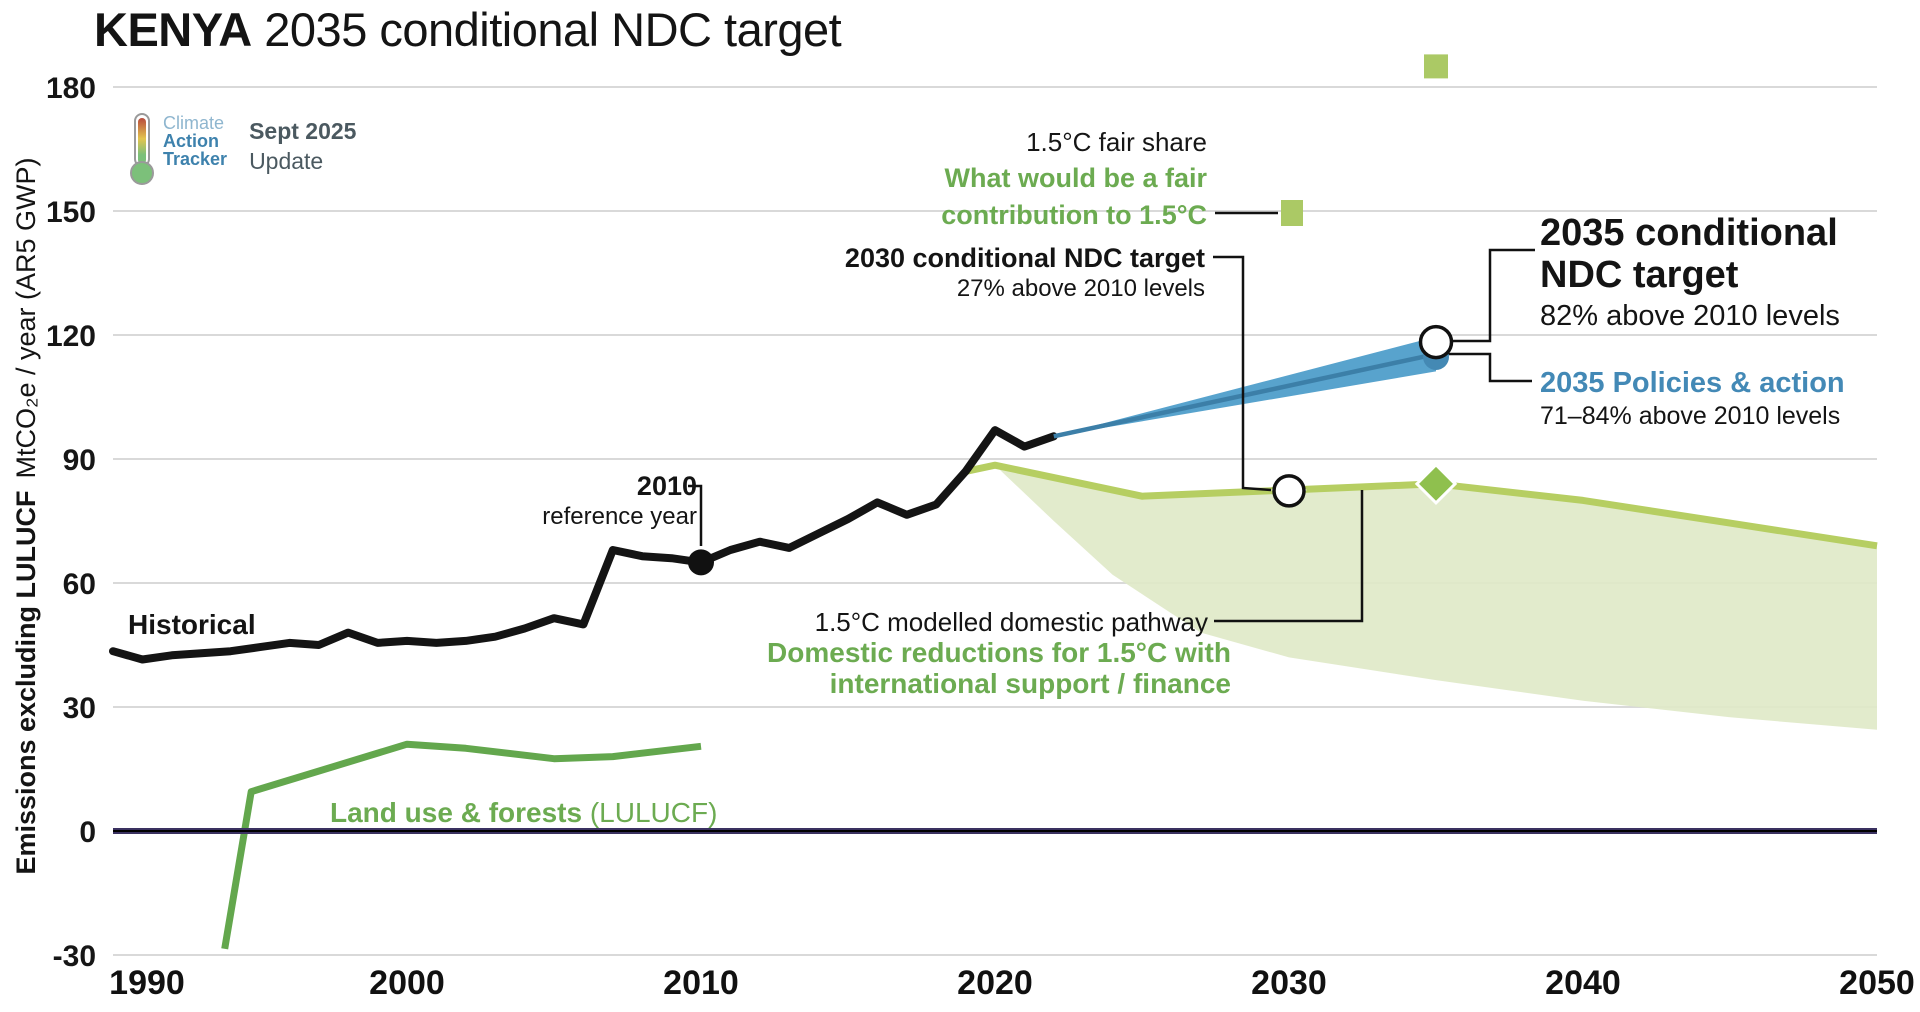 Image resolution: width=1920 pixels, height=1012 pixels. I want to click on marker-pathway-2035, so click(1436, 484).